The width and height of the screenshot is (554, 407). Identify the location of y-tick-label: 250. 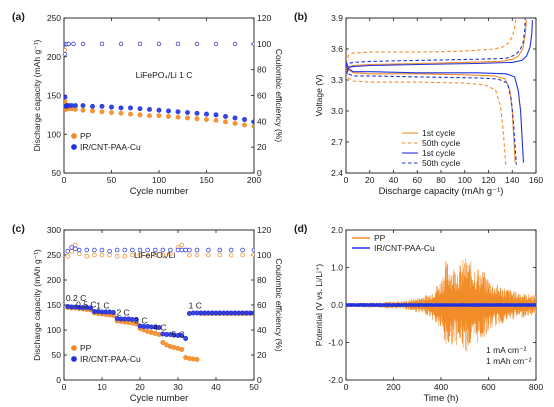
(54, 18).